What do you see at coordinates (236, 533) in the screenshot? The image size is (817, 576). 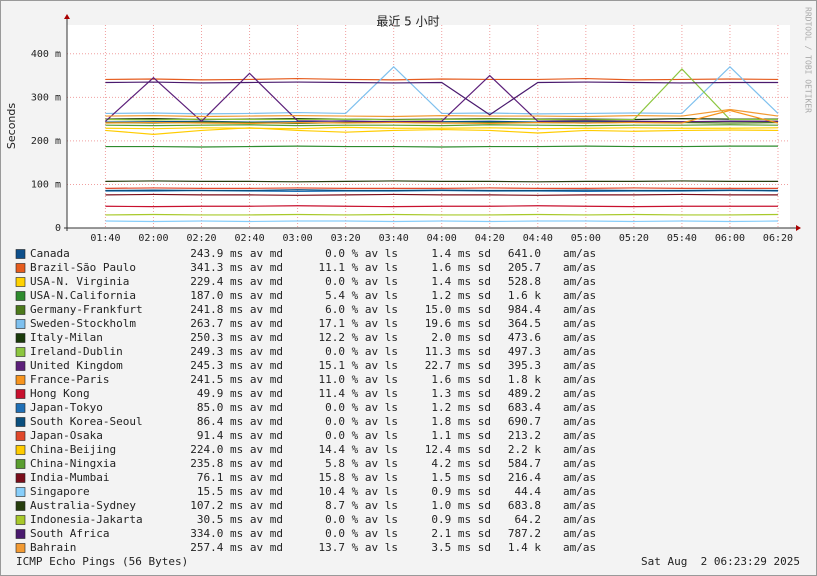 I see `legend-stat: 334.0 ms av md` at bounding box center [236, 533].